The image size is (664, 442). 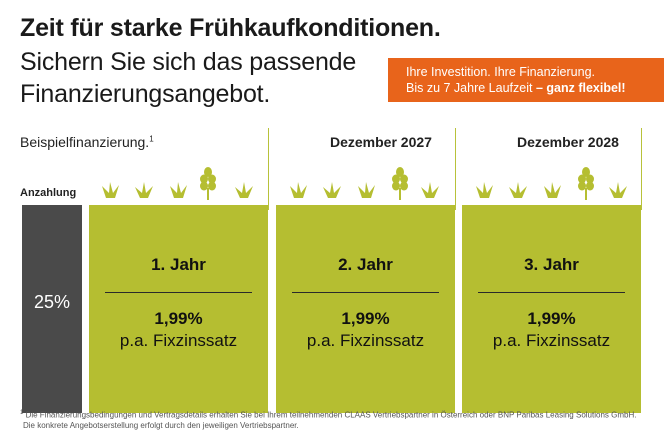 I want to click on example-label-text: Beispielfinanzierung., so click(x=85, y=142).